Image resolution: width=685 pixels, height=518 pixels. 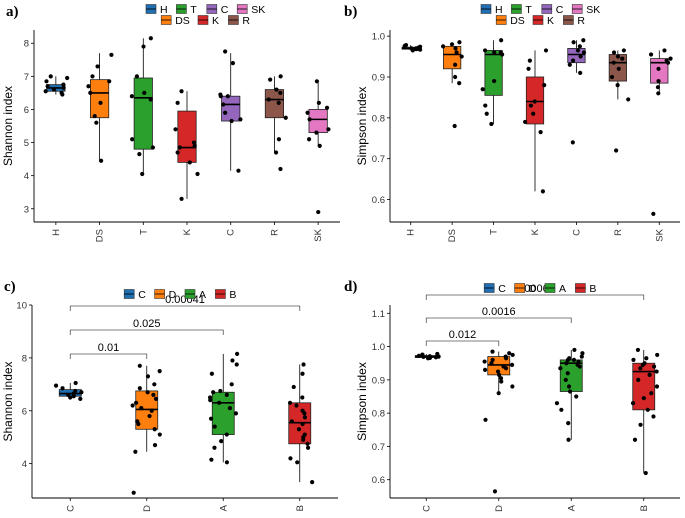 I want to click on y-tick-label: 8, so click(x=24, y=358).